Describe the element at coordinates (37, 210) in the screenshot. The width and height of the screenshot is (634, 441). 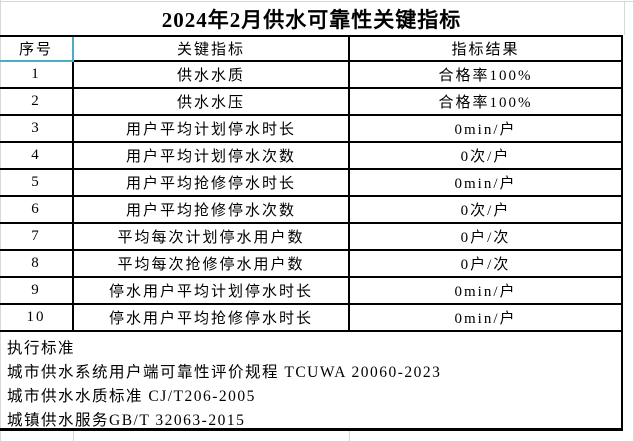
I see `row-index-cell: 6` at that location.